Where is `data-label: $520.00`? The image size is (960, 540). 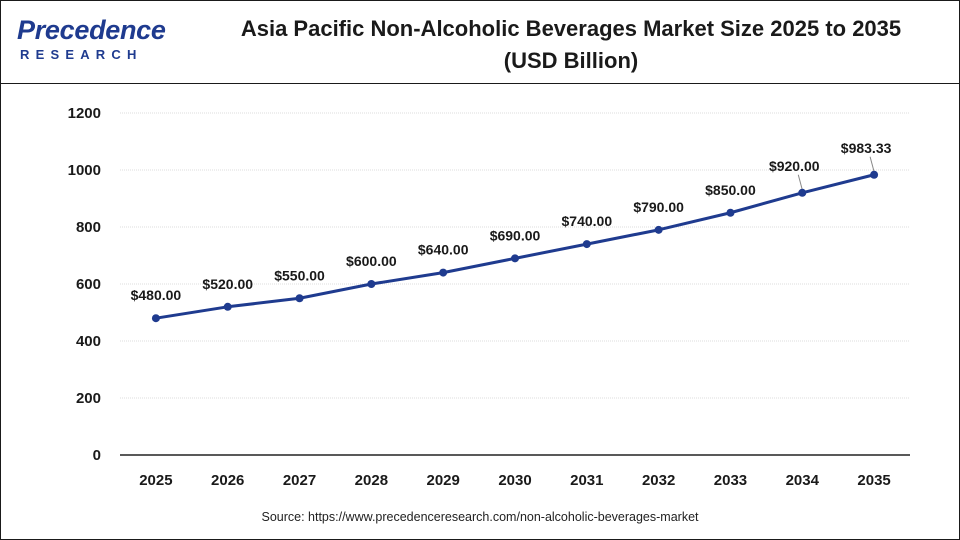 data-label: $520.00 is located at coordinates (227, 284).